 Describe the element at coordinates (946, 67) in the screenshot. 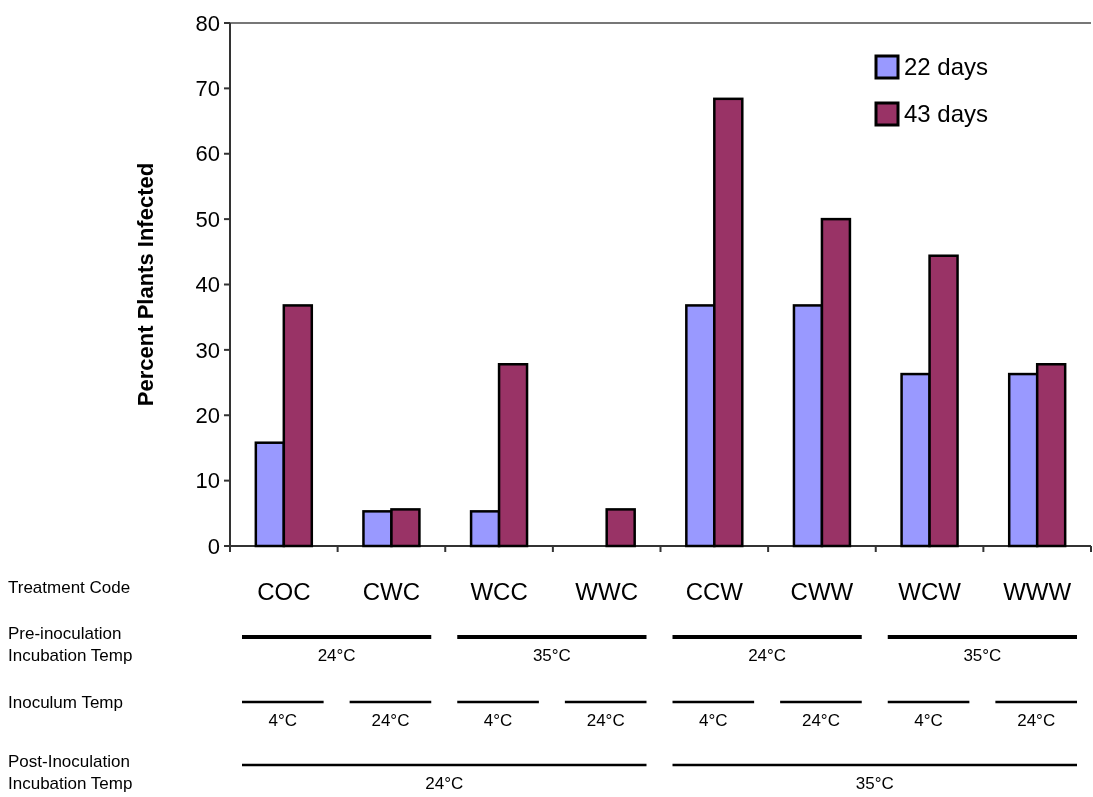

I see `legend-label: 22 days` at that location.